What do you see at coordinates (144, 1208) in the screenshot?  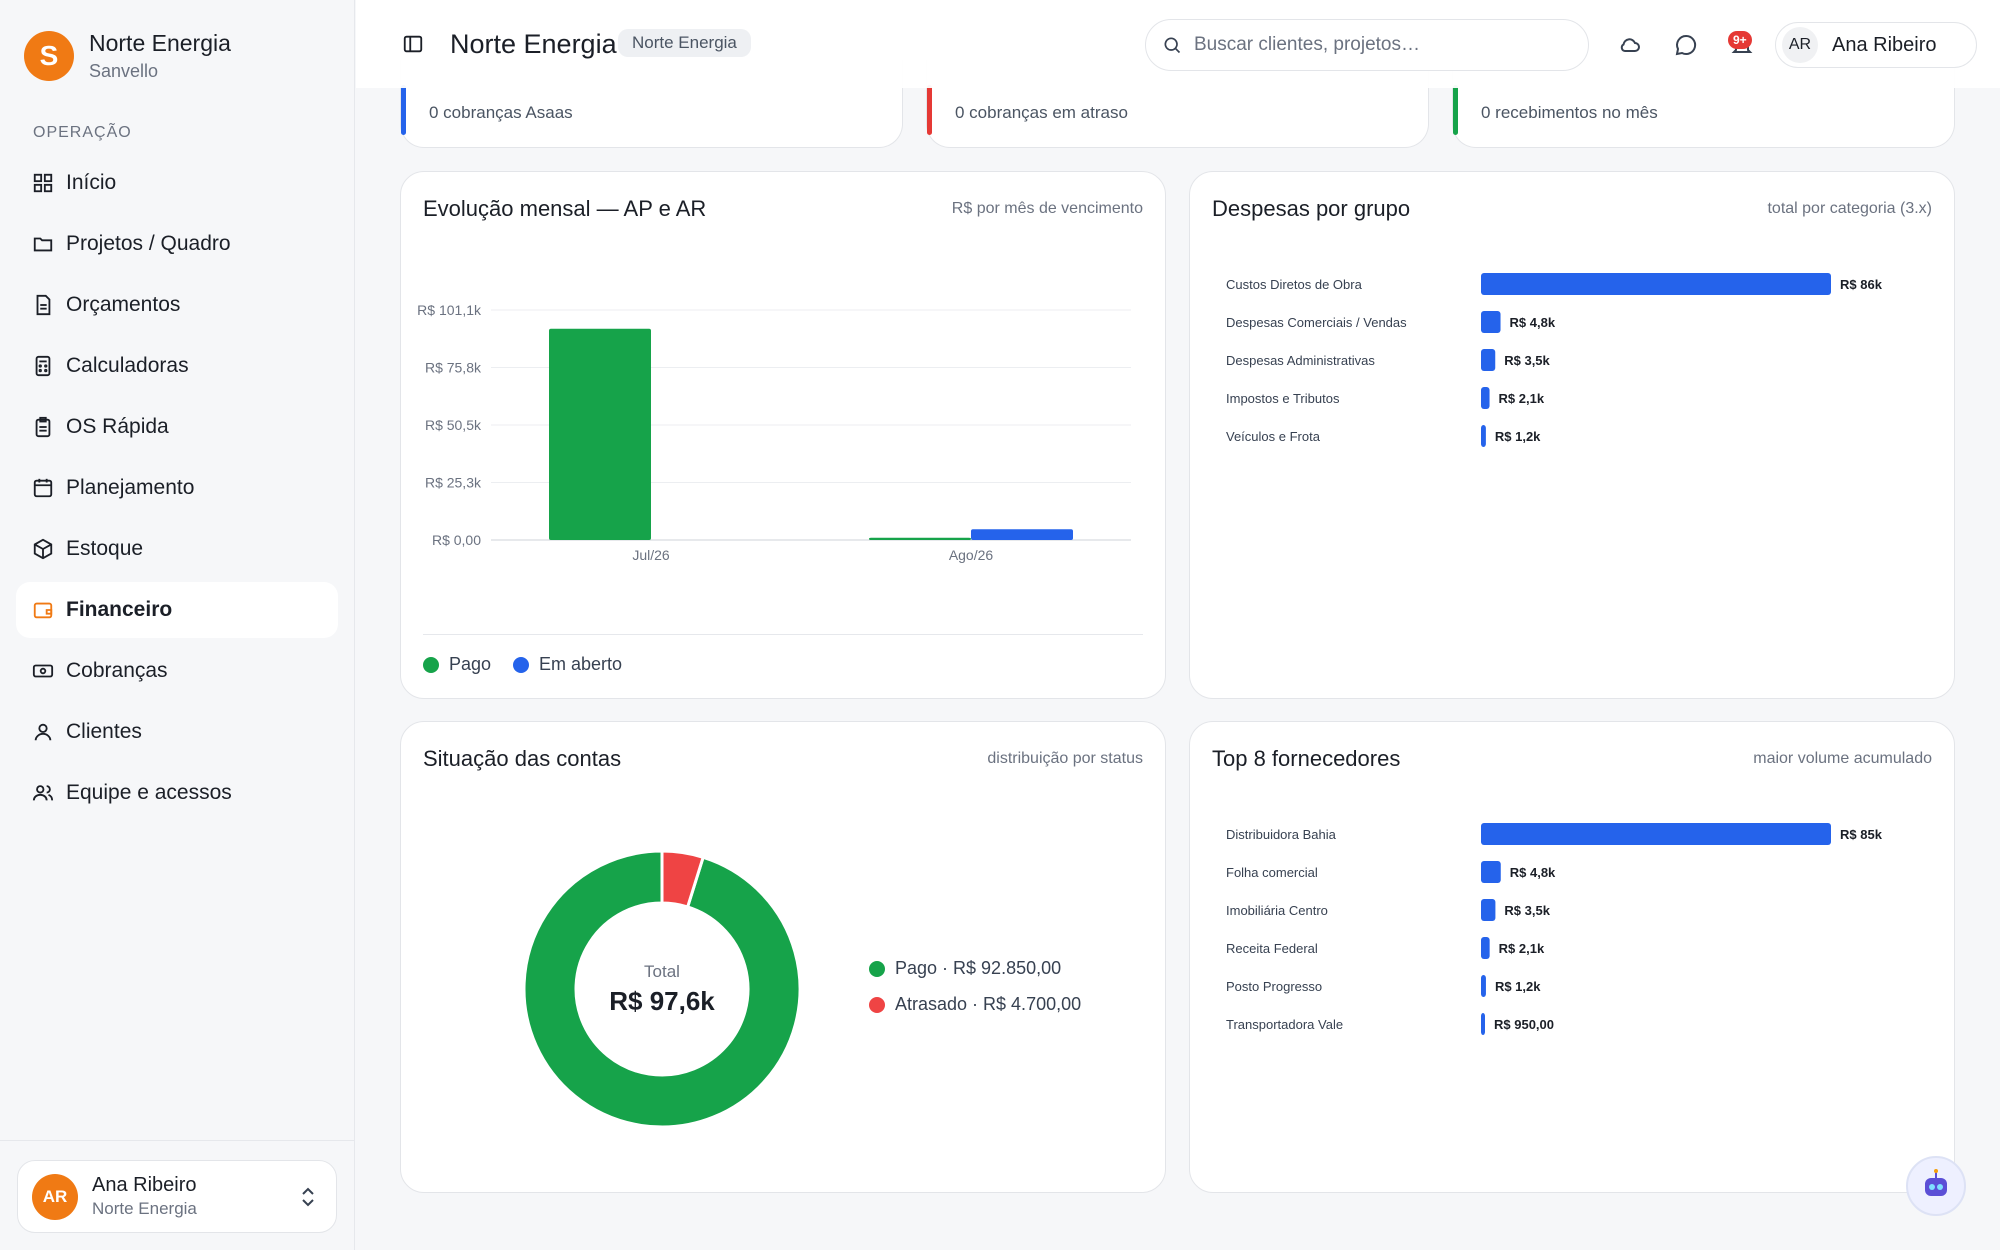 I see `user-org: Norte Energia` at bounding box center [144, 1208].